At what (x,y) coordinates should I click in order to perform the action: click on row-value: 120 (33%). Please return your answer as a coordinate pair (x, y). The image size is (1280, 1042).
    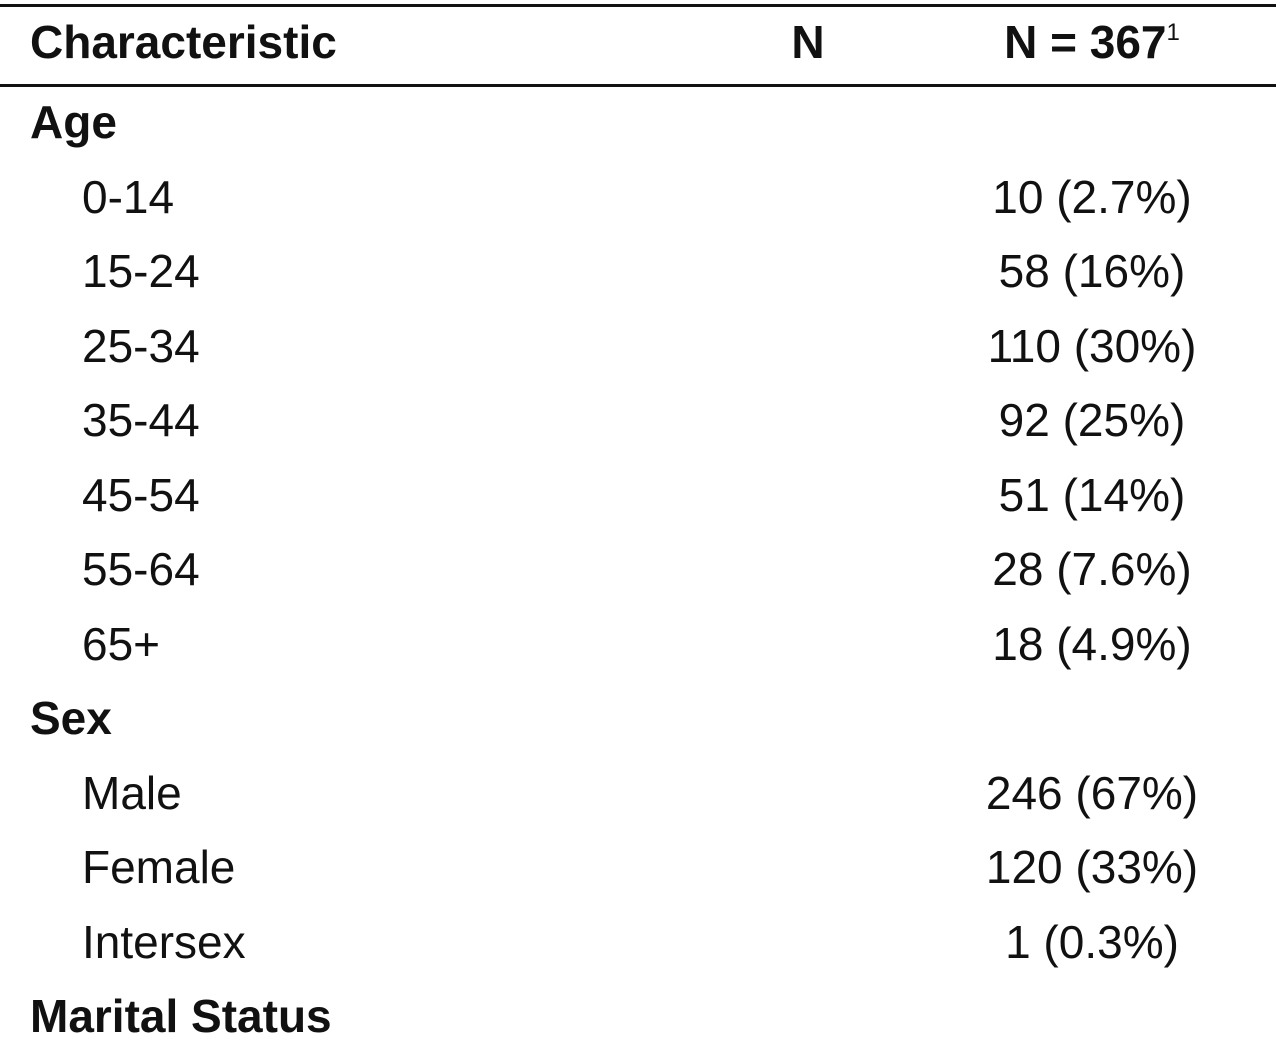
    Looking at the image, I should click on (1092, 867).